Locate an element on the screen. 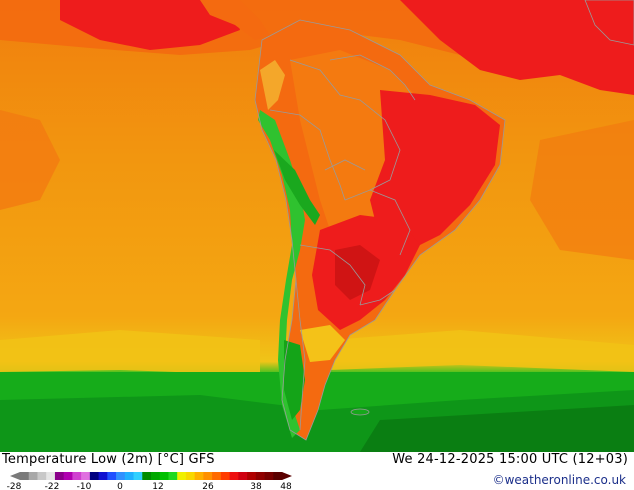 This screenshot has width=634, height=490. credit-link: ©weatheronline.co.uk is located at coordinates (559, 480).